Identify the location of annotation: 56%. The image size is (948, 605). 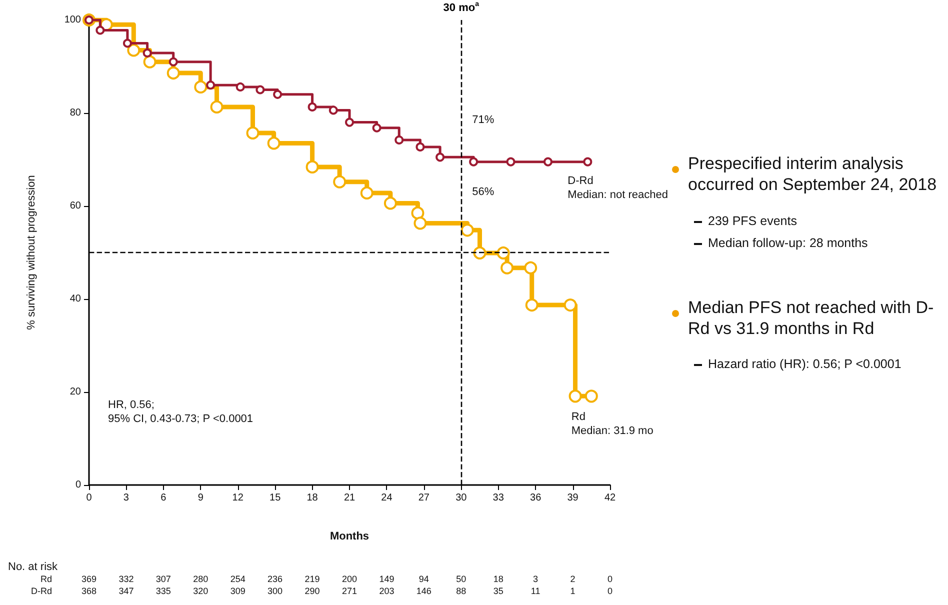
(483, 191).